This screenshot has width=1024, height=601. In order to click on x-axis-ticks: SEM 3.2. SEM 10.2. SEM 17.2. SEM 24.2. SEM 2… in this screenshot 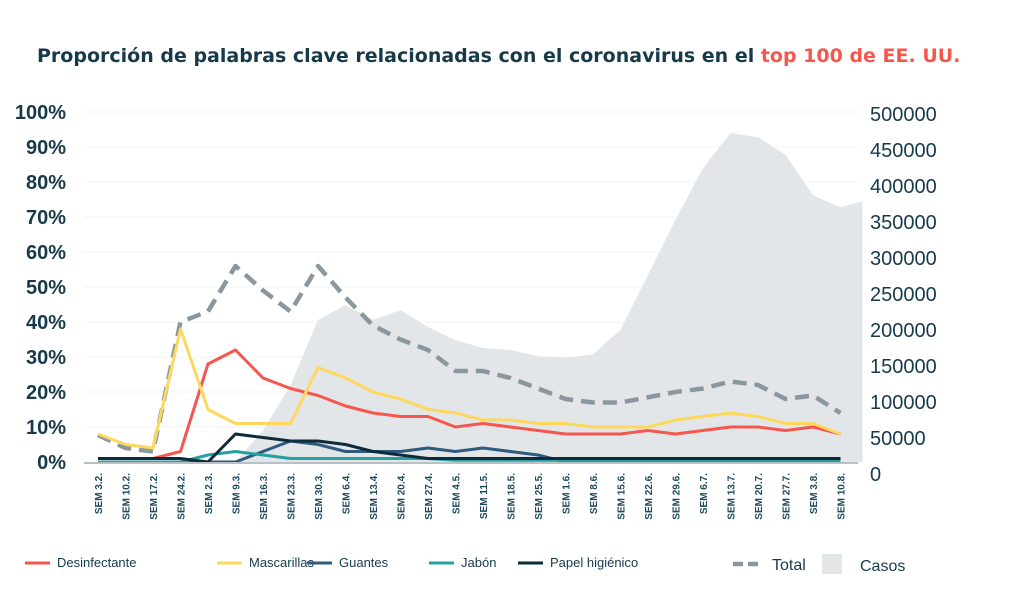, I will do `click(471, 496)`.